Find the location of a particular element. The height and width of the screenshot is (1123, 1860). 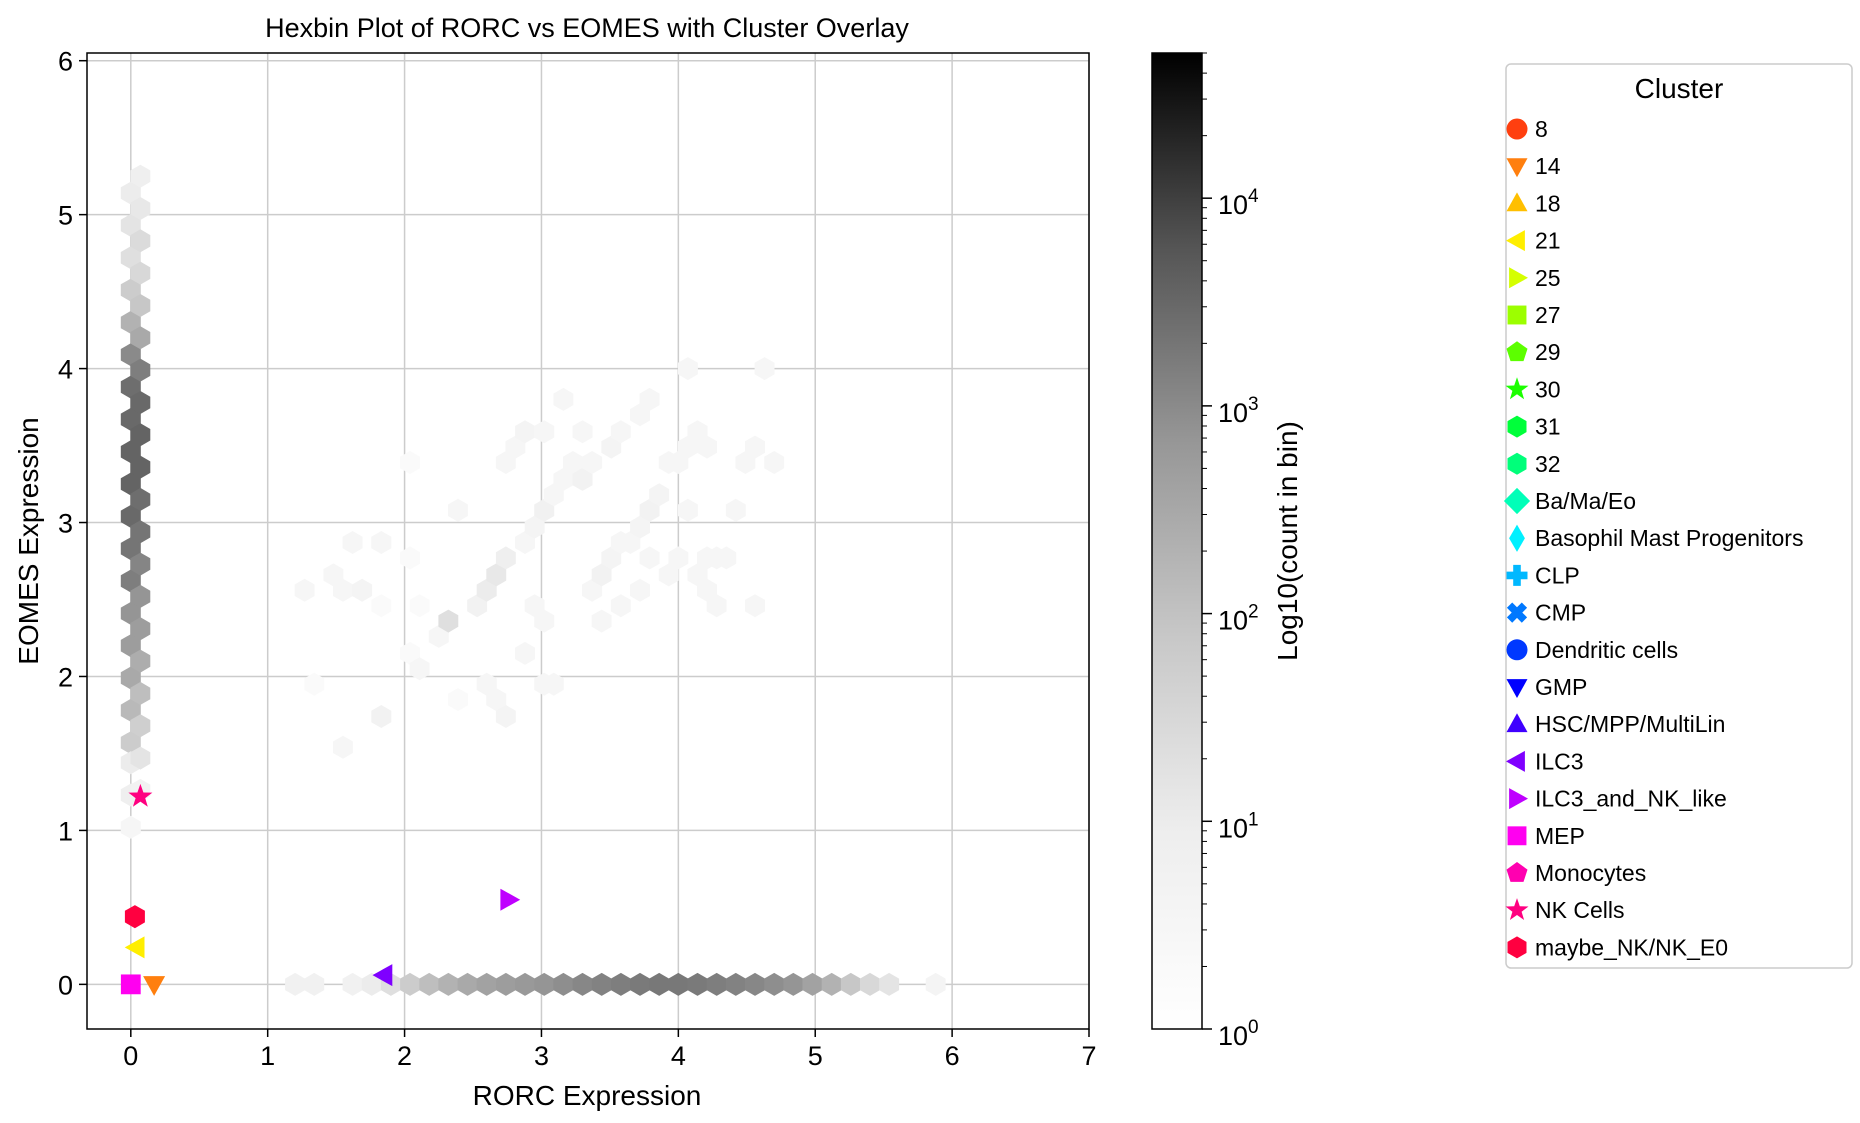

x-tick-label: 4 is located at coordinates (678, 1056).